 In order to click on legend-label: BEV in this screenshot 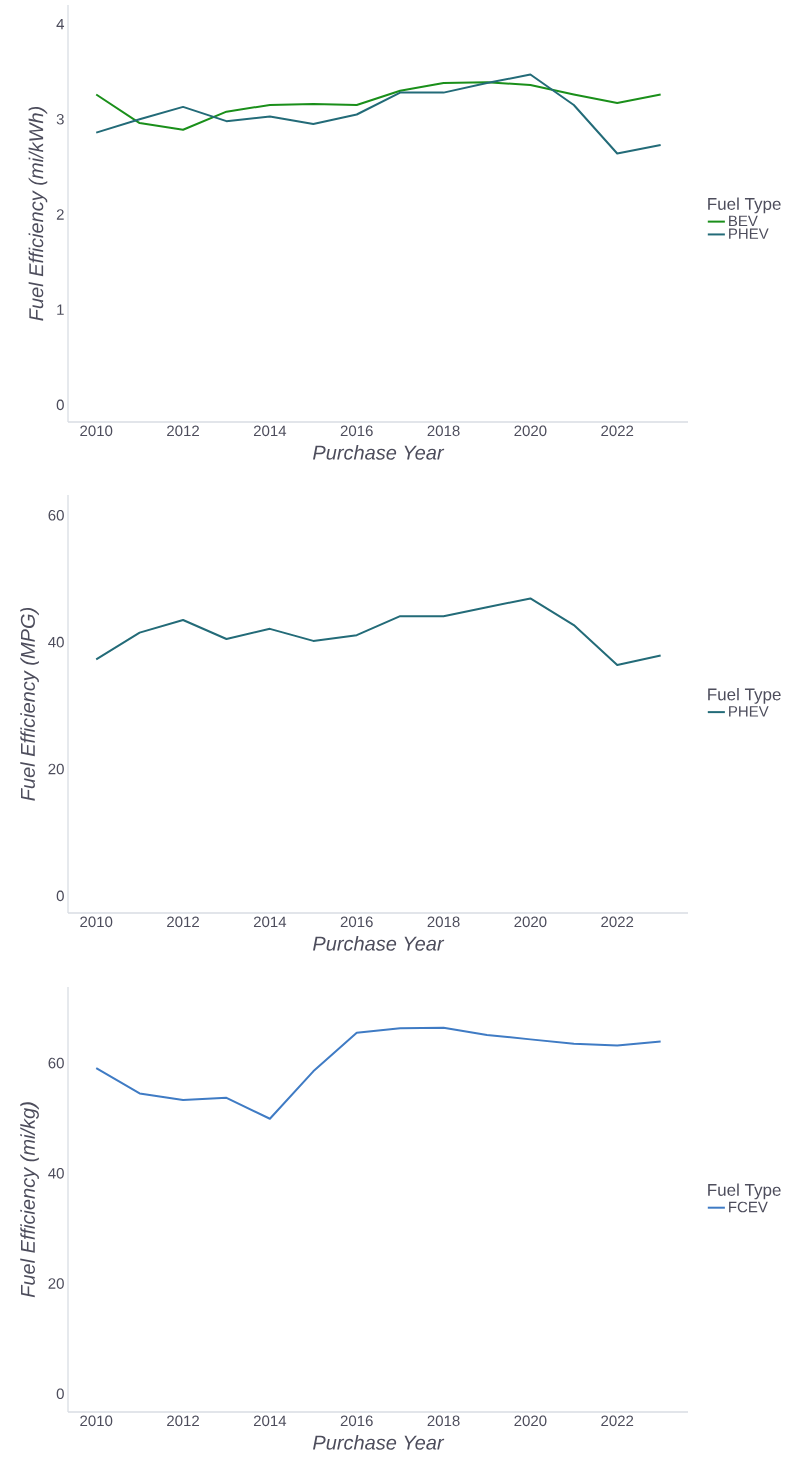, I will do `click(743, 221)`.